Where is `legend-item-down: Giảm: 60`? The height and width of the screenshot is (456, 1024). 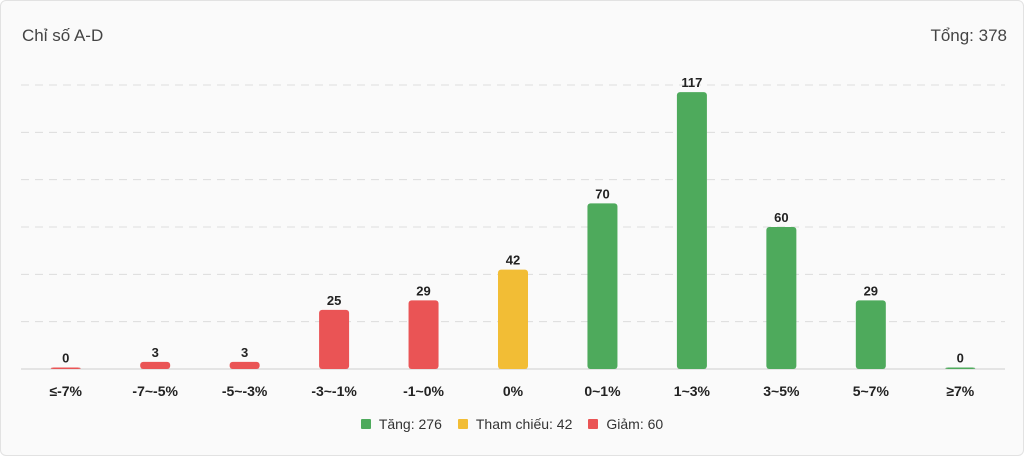 legend-item-down: Giảm: 60 is located at coordinates (625, 424).